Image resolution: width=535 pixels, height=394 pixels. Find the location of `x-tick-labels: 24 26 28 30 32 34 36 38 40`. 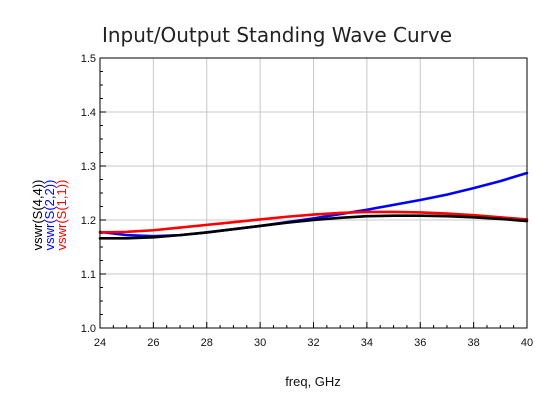

x-tick-labels: 24 26 28 30 32 34 36 38 40 is located at coordinates (313, 343).